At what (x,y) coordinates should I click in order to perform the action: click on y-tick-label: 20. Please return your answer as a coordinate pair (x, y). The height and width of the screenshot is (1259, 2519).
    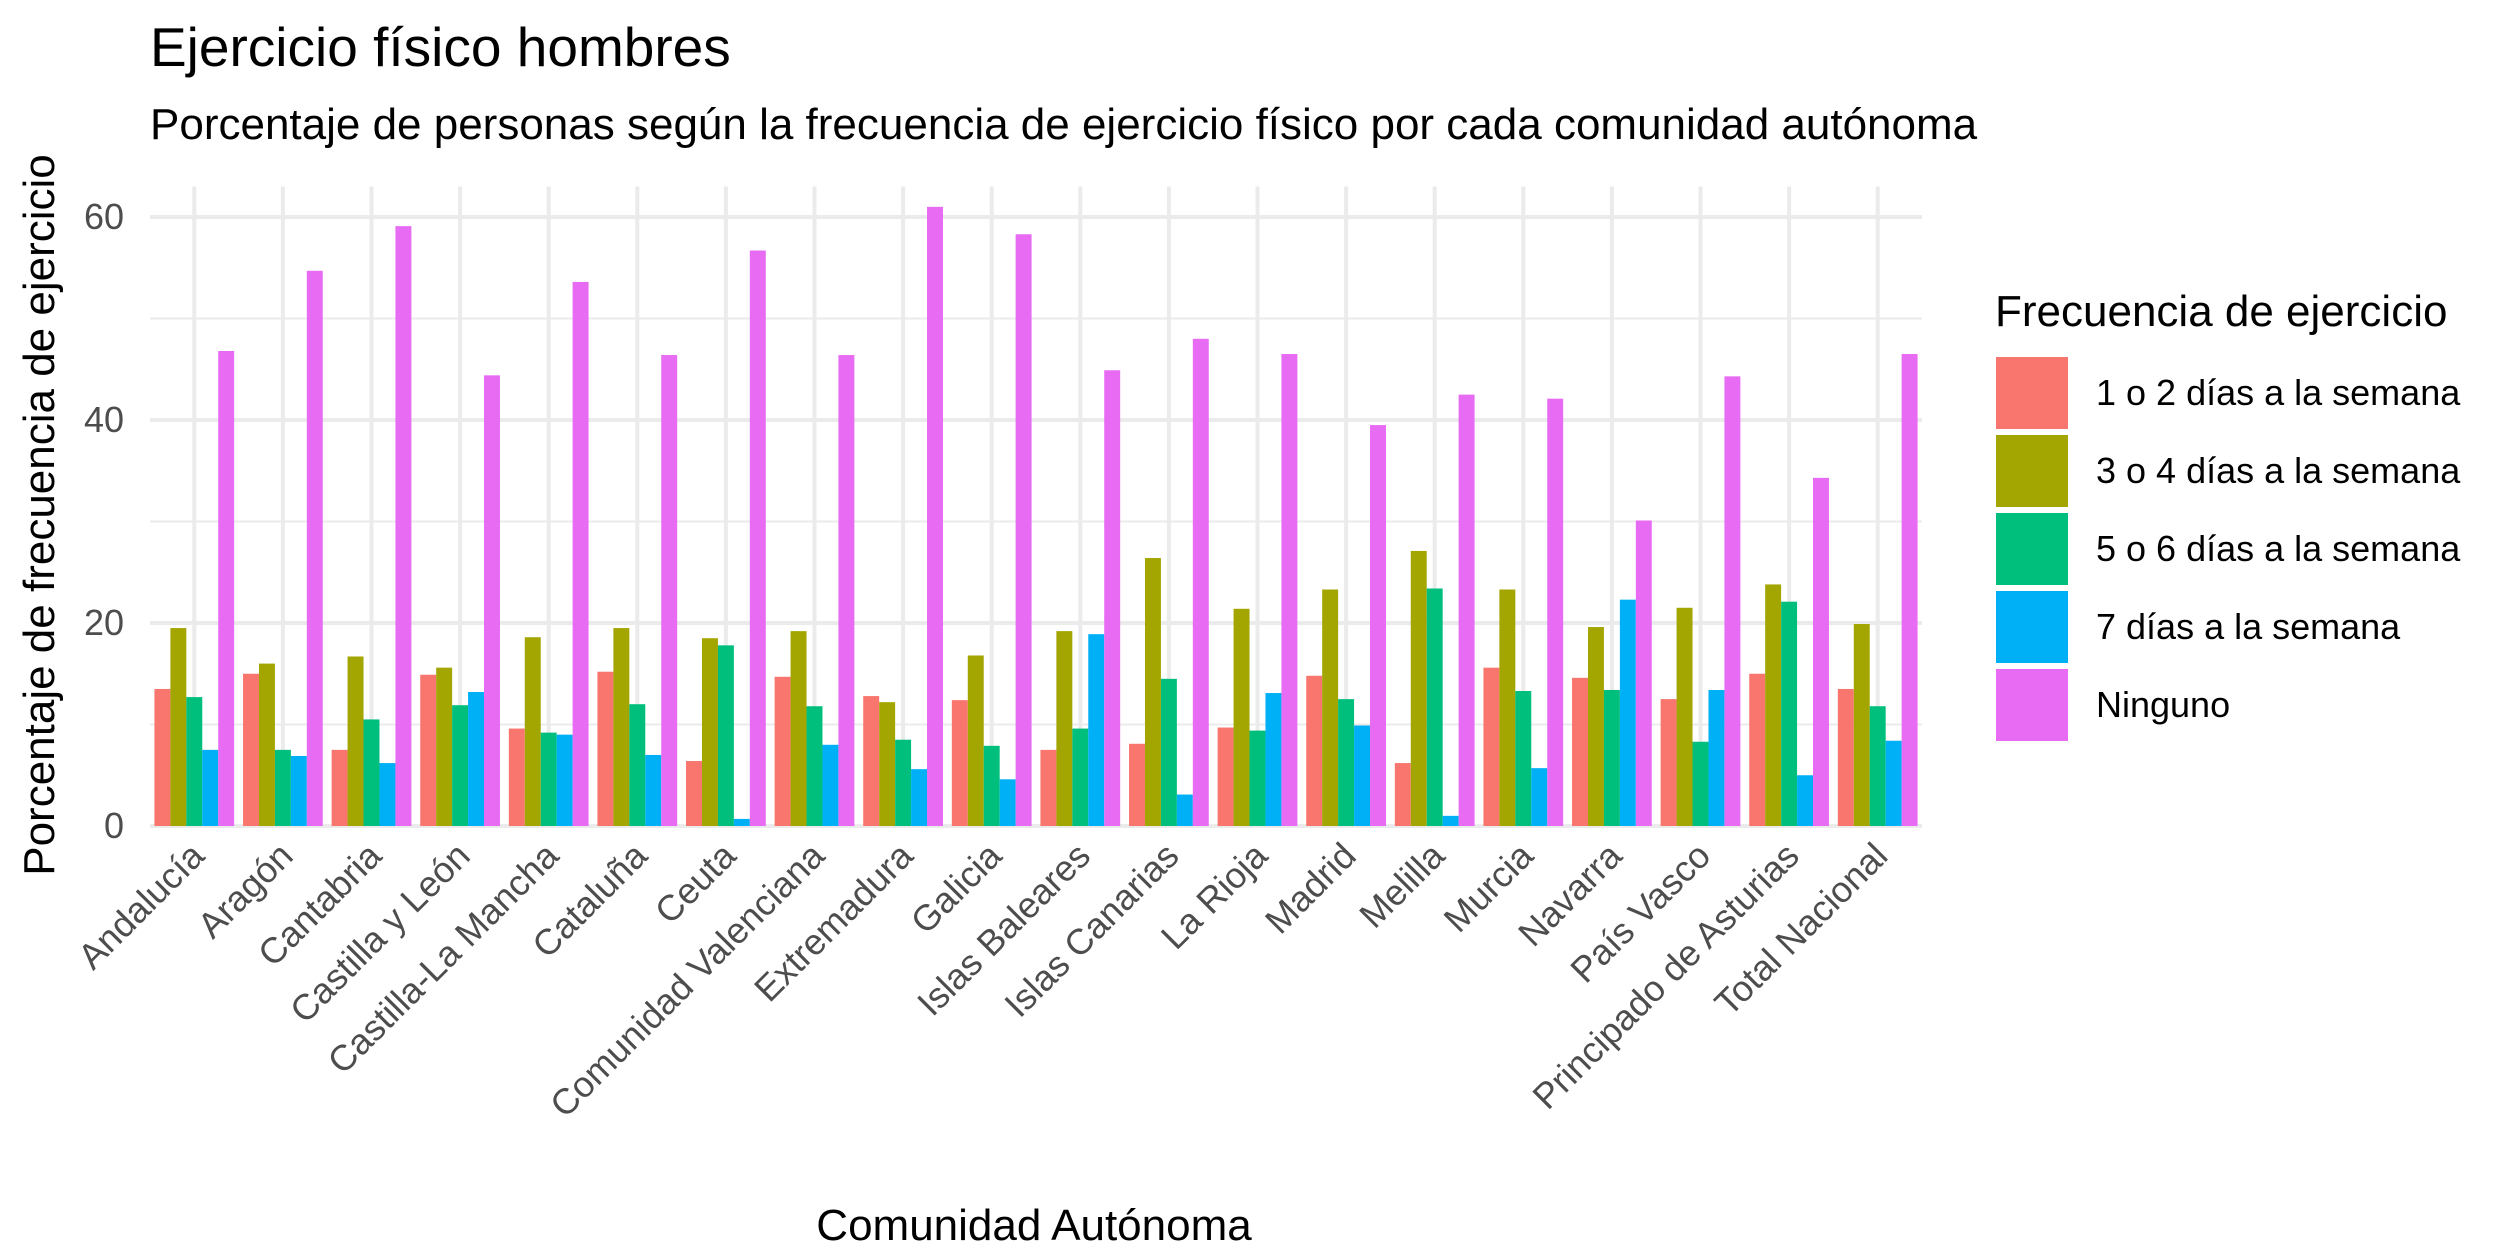
    Looking at the image, I should click on (104, 622).